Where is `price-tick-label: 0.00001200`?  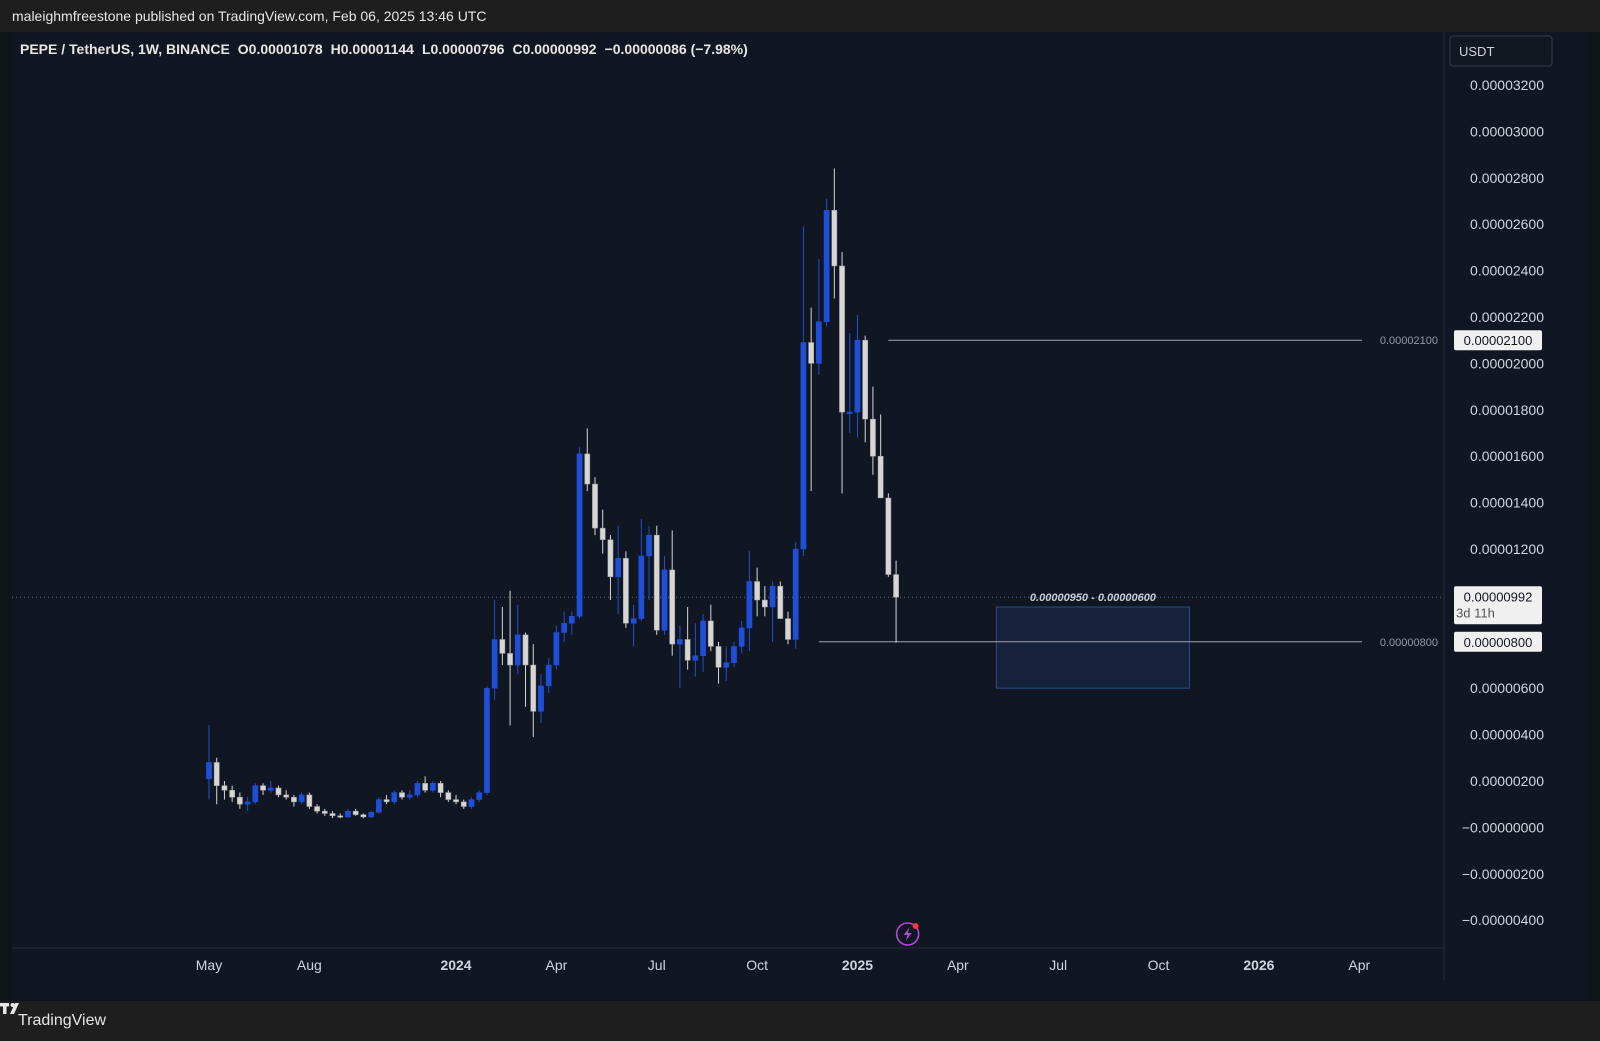 price-tick-label: 0.00001200 is located at coordinates (1507, 549).